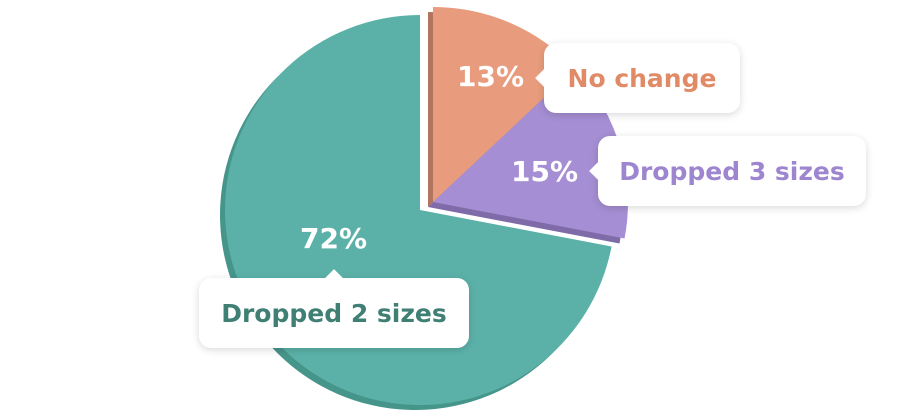 The width and height of the screenshot is (908, 418). I want to click on slice-value-label: 72%, so click(334, 238).